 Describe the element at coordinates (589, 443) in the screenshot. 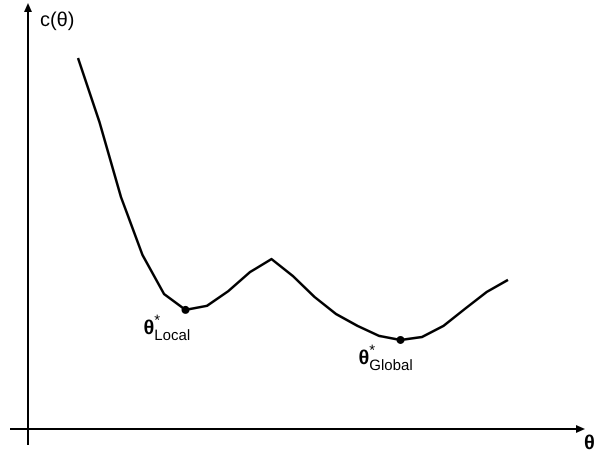

I see `x-axis-title: θ` at that location.